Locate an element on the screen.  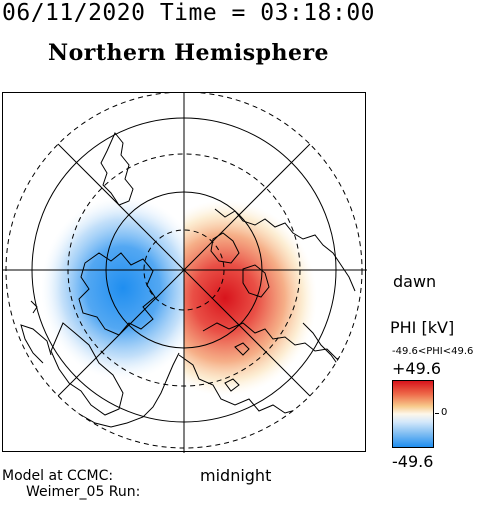
date-time-title: 06/11/2020 Time = 03:18:00 is located at coordinates (189, 13).